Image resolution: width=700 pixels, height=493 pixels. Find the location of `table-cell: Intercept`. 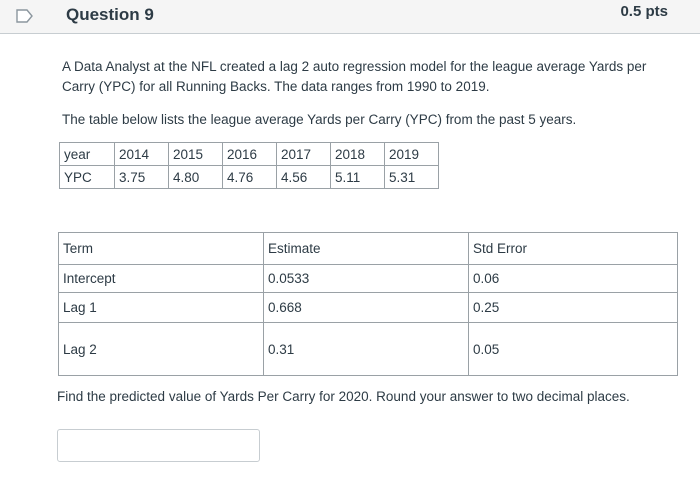

table-cell: Intercept is located at coordinates (161, 278).